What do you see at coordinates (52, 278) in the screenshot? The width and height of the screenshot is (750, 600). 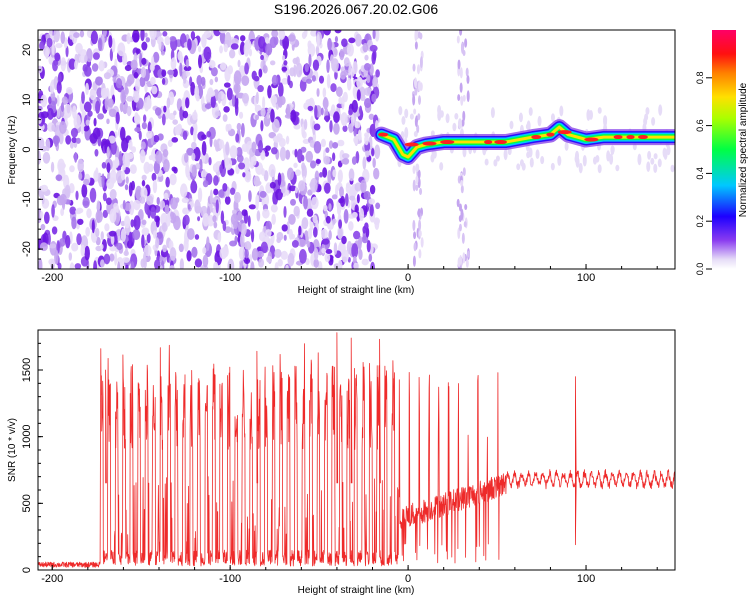 I see `x-tick-label: -200` at bounding box center [52, 278].